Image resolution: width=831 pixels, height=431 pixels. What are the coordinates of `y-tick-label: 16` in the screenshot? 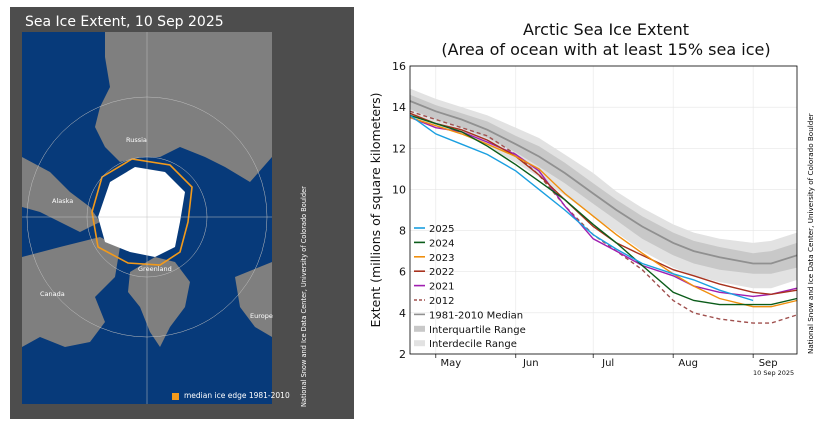 It's located at (399, 66).